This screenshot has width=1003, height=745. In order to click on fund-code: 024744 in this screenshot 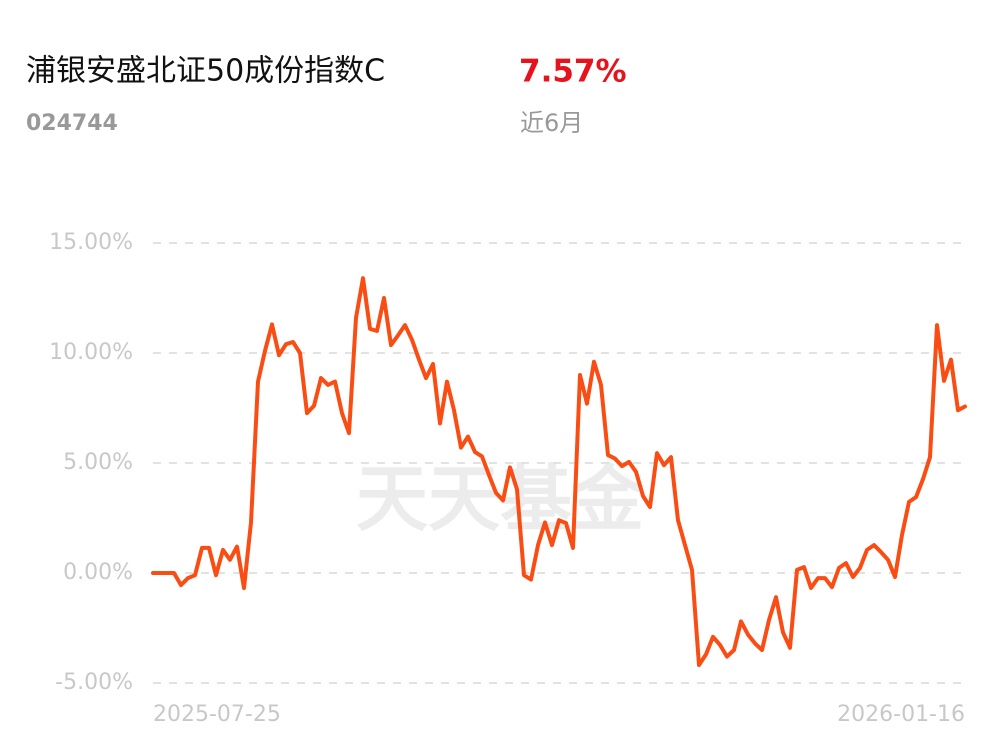, I will do `click(72, 123)`.